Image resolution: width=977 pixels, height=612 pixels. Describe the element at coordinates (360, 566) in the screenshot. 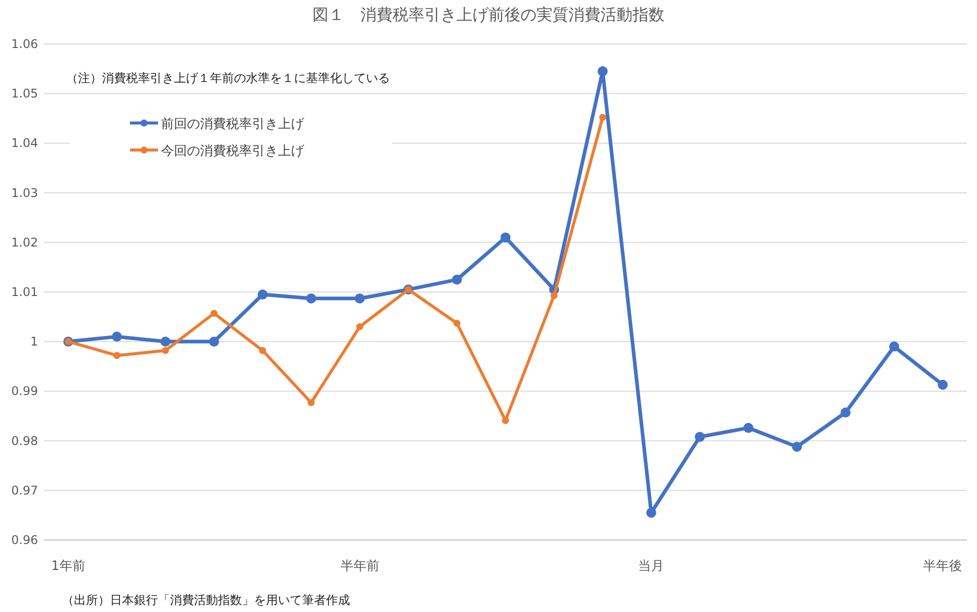

I see `x-tick-label: 半年前` at that location.